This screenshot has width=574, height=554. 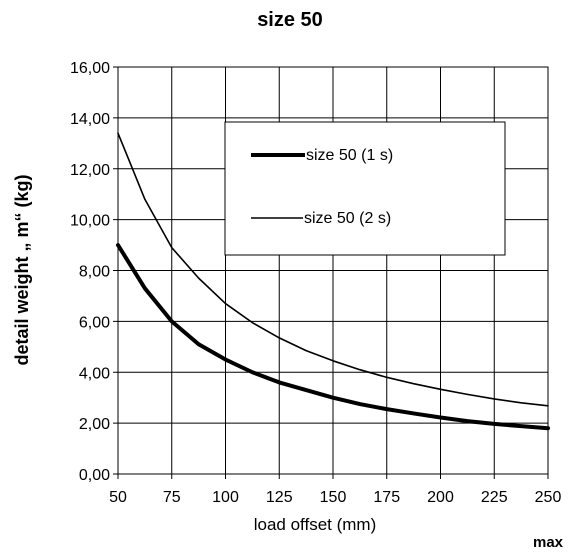 I want to click on x-tick-label: 150, so click(x=333, y=497).